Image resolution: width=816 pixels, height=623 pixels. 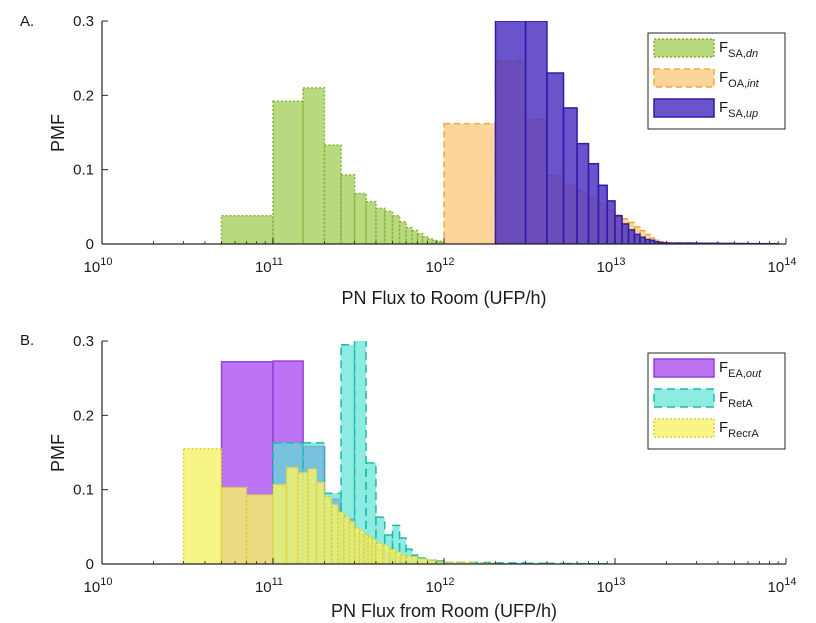 I want to click on x-axis-label: PN Flux from Room (UFP/h), so click(x=444, y=611).